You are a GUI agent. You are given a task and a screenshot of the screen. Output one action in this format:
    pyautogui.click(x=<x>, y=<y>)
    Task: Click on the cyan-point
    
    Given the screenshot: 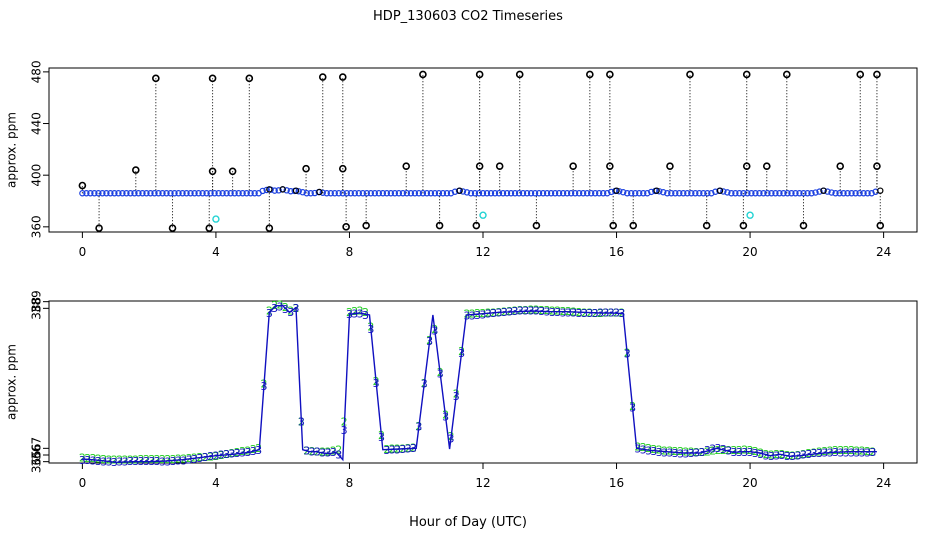 What is the action you would take?
    pyautogui.click(x=483, y=215)
    